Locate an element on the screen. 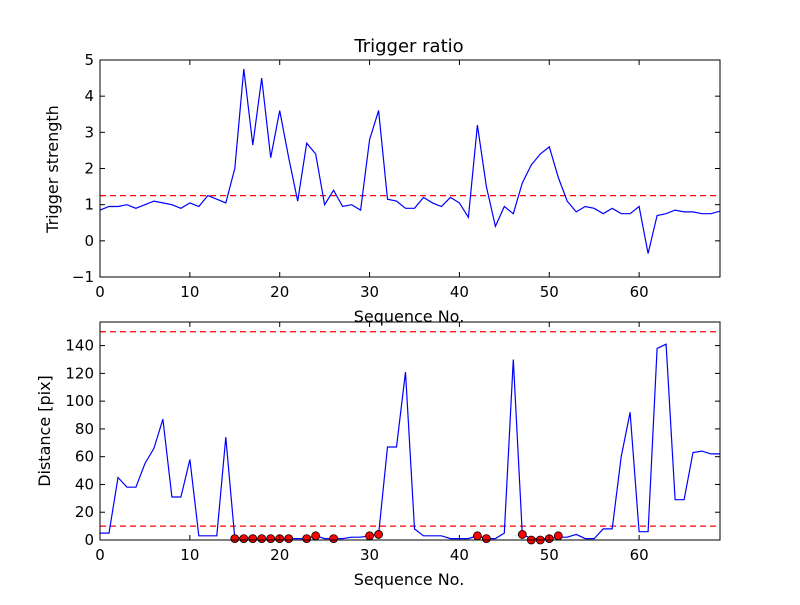 The width and height of the screenshot is (800, 605). y-tick-label: −1 is located at coordinates (83, 277).